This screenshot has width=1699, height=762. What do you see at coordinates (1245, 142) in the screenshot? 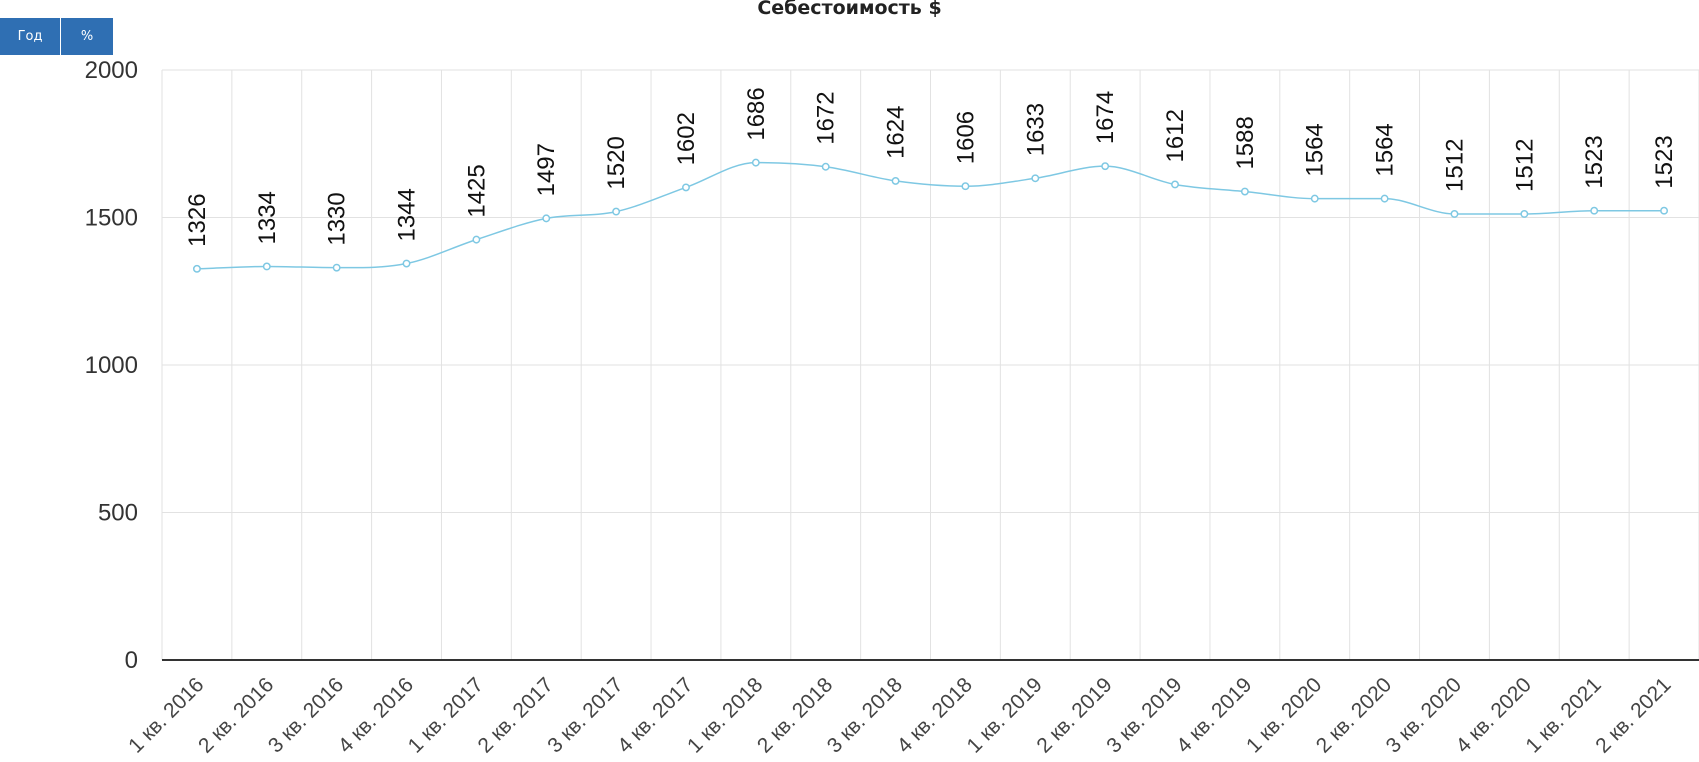
I see `data-label: 1588` at bounding box center [1245, 142].